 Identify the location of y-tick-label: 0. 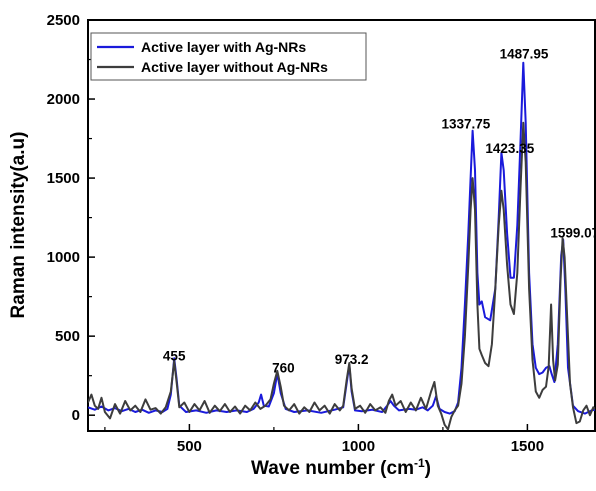
(76, 415).